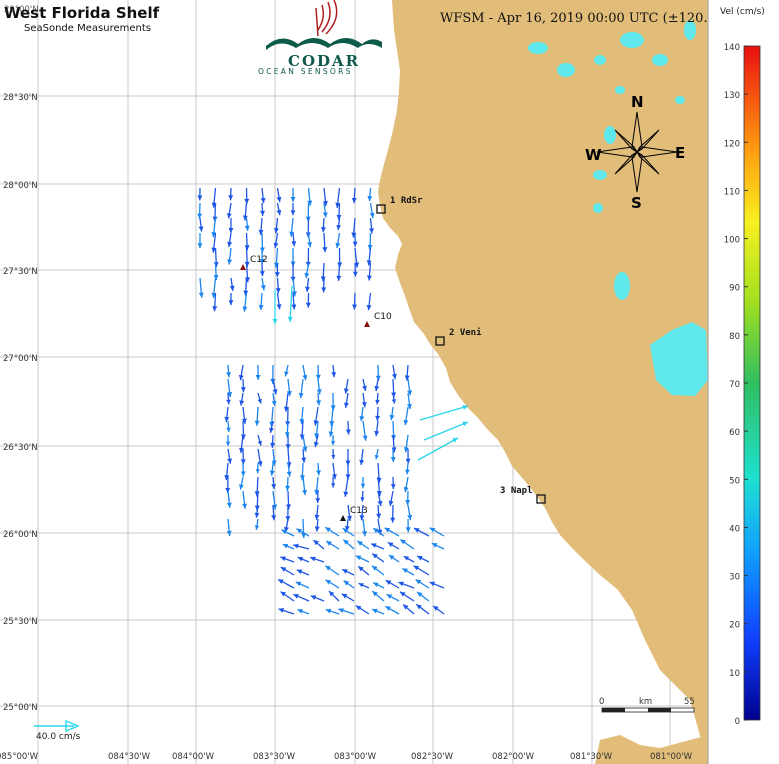 This screenshot has width=779, height=764. What do you see at coordinates (516, 491) in the screenshot?
I see `svg-text: 3 Napl` at bounding box center [516, 491].